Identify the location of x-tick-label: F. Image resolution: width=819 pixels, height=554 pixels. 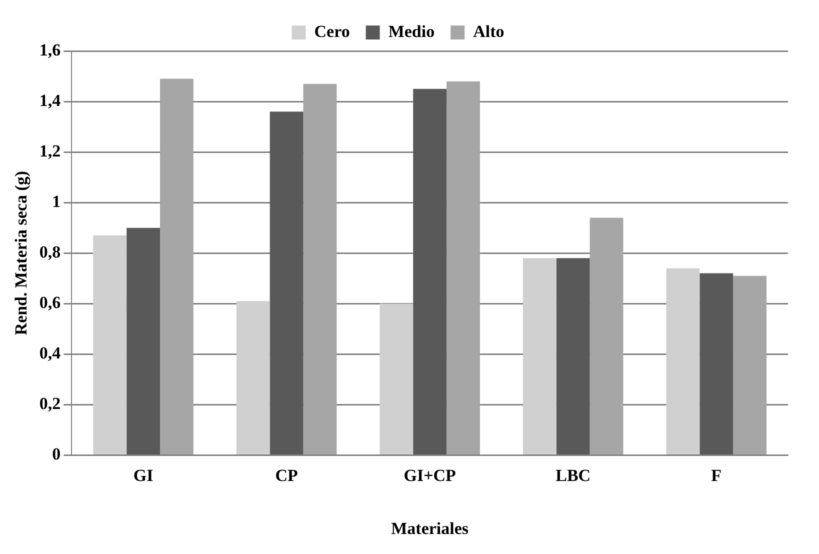
(716, 475).